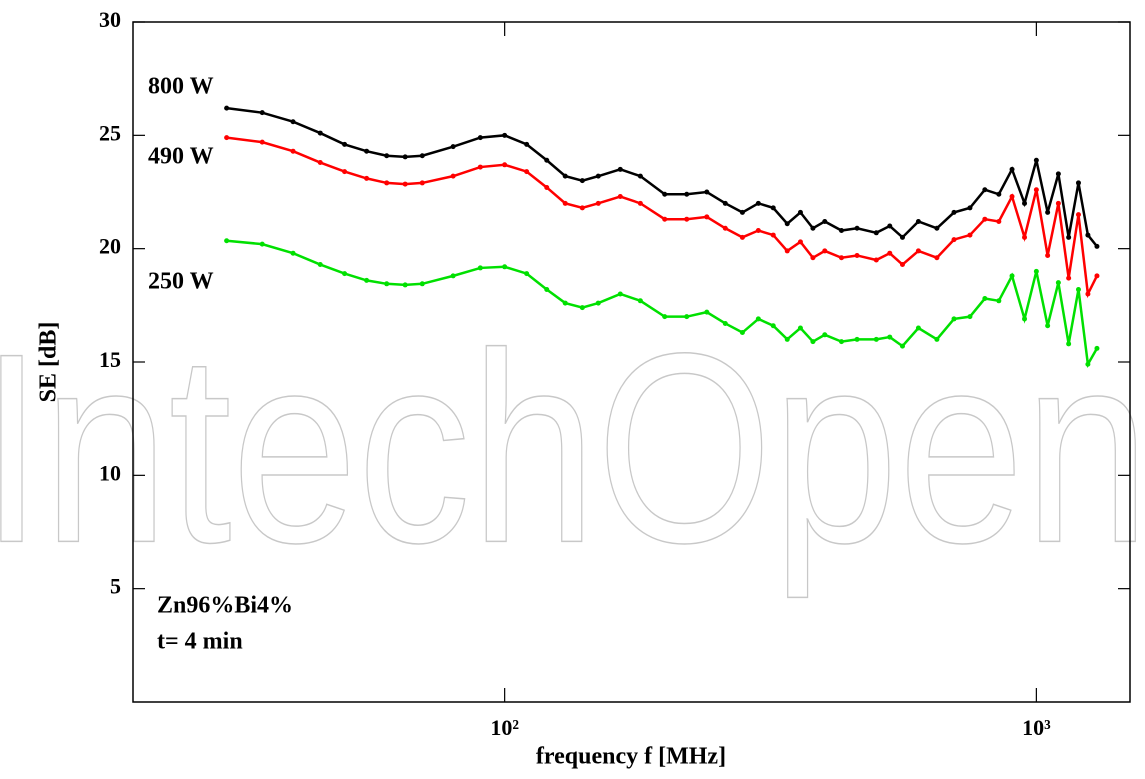 The image size is (1145, 779). I want to click on x-axis-label: frequency f [MHz], so click(631, 757).